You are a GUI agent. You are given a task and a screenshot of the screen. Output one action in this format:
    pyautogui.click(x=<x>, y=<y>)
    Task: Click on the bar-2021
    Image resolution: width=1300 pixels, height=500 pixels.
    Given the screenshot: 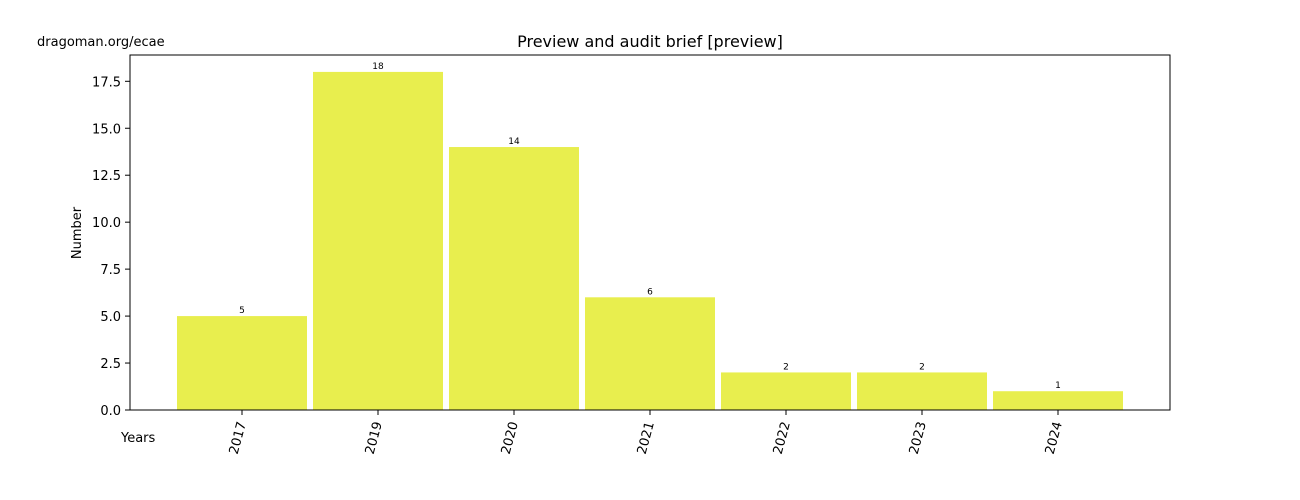 What is the action you would take?
    pyautogui.click(x=650, y=353)
    